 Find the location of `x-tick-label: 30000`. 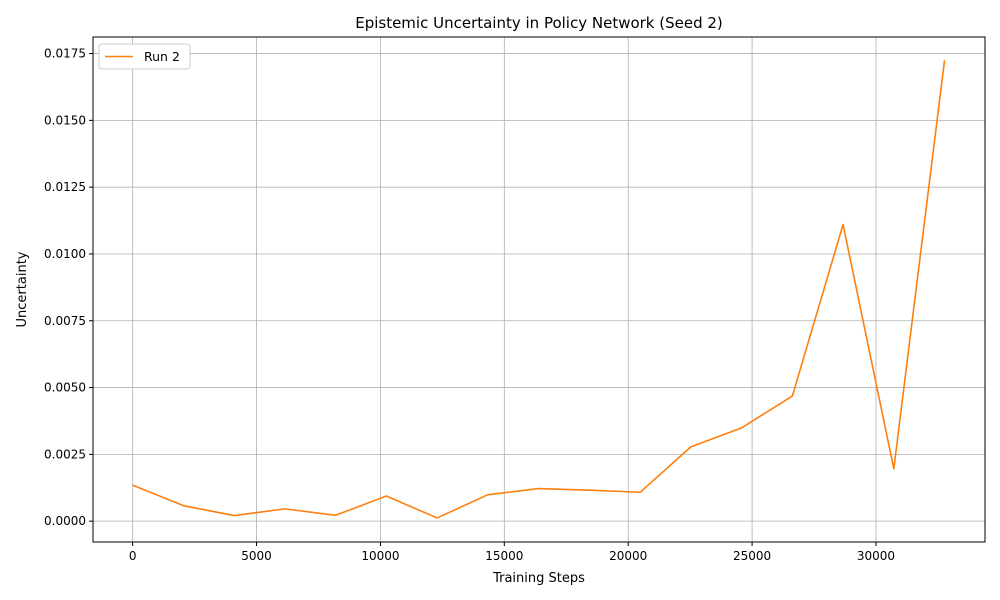

x-tick-label: 30000 is located at coordinates (876, 556).